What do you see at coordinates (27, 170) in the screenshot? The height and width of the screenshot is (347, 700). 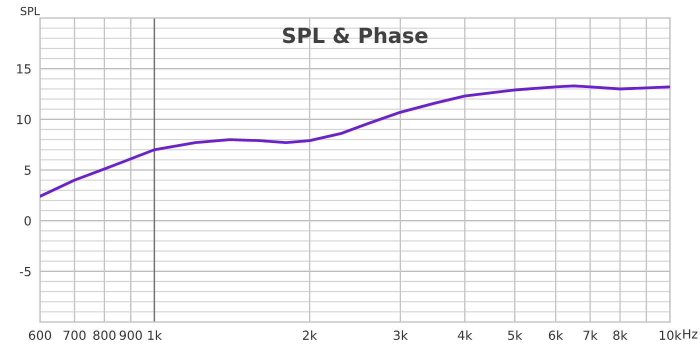 I see `y-tick-label: 5` at bounding box center [27, 170].